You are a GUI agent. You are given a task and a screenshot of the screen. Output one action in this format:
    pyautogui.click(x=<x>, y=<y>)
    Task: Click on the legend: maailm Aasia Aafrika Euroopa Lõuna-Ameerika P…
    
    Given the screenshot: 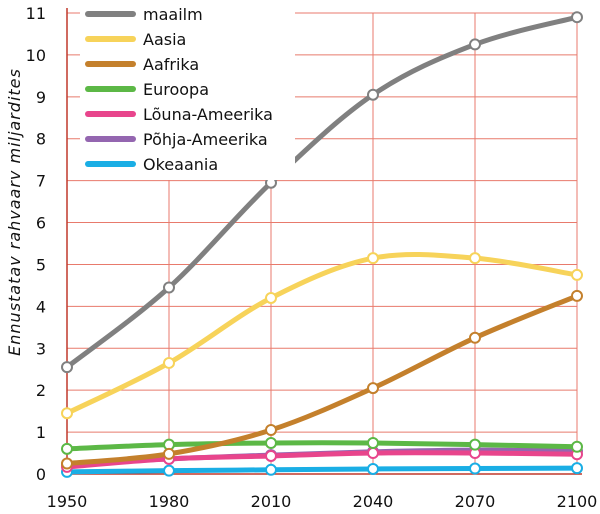 What is the action you would take?
    pyautogui.click(x=187, y=90)
    